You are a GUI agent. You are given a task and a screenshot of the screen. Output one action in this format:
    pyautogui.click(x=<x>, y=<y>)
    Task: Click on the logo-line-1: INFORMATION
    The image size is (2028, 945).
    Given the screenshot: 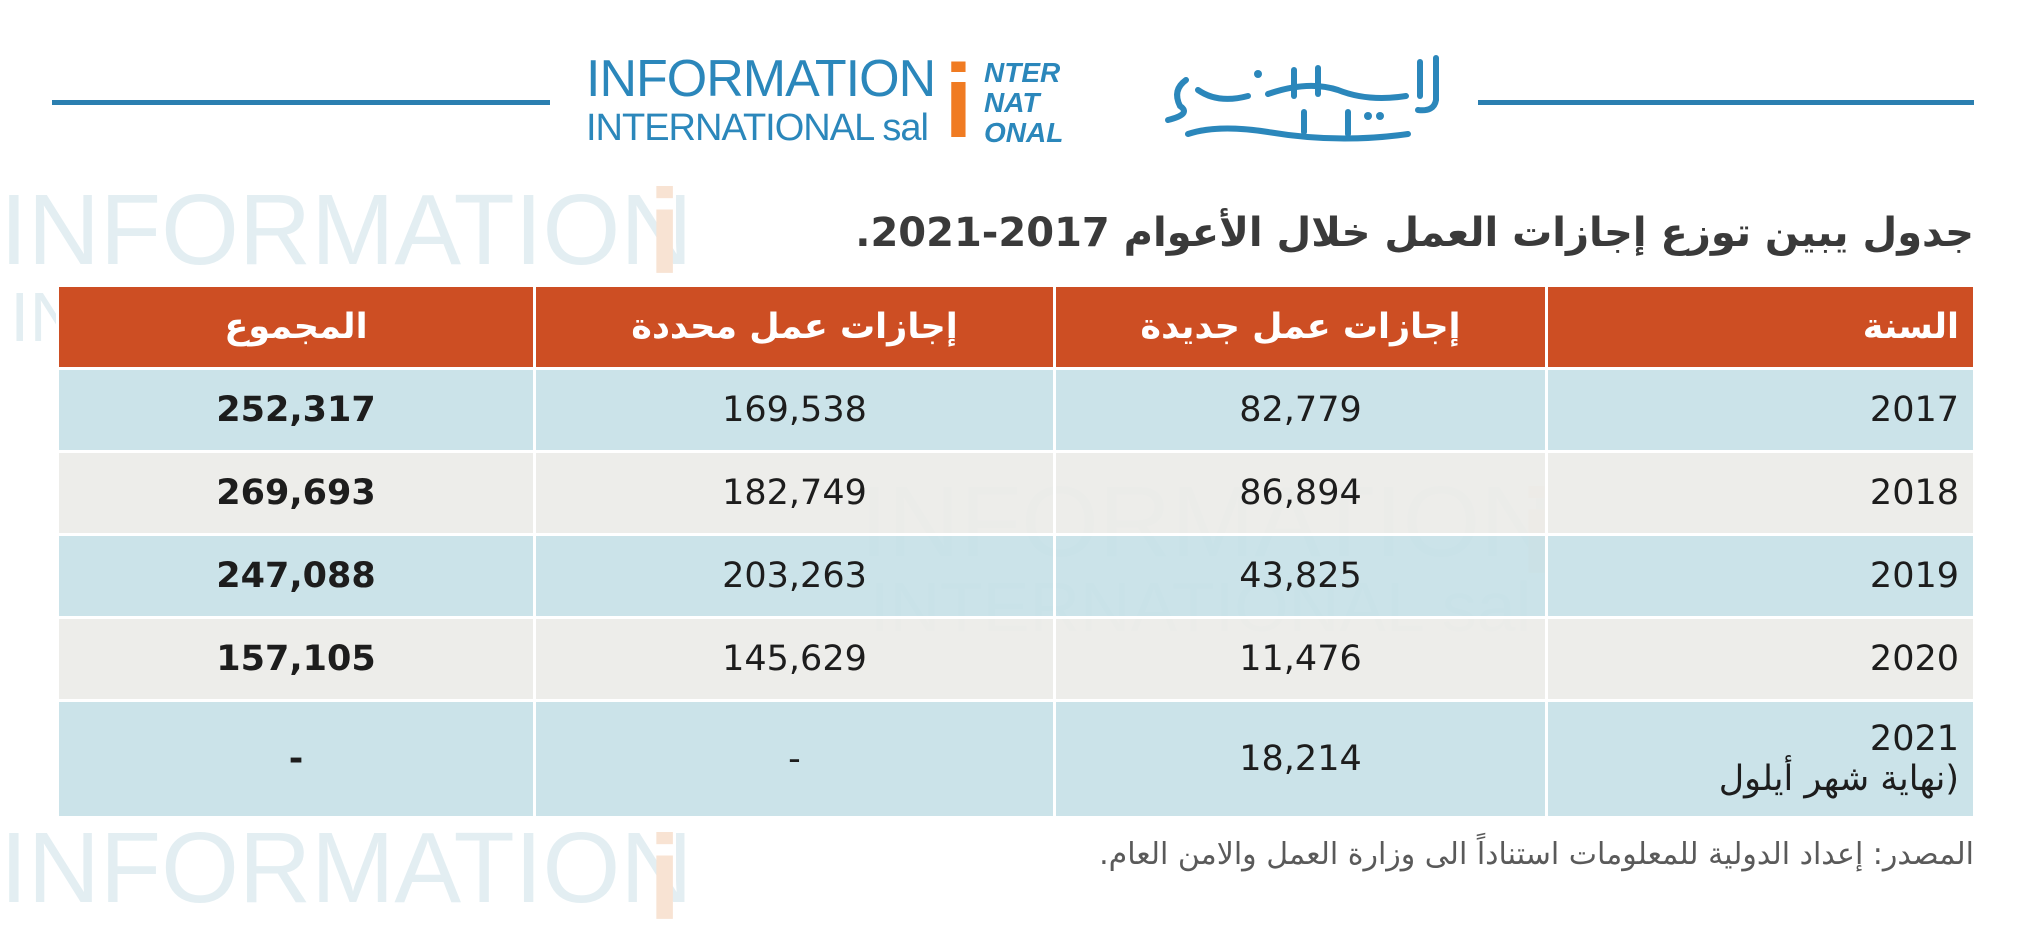 What is the action you would take?
    pyautogui.click(x=761, y=79)
    